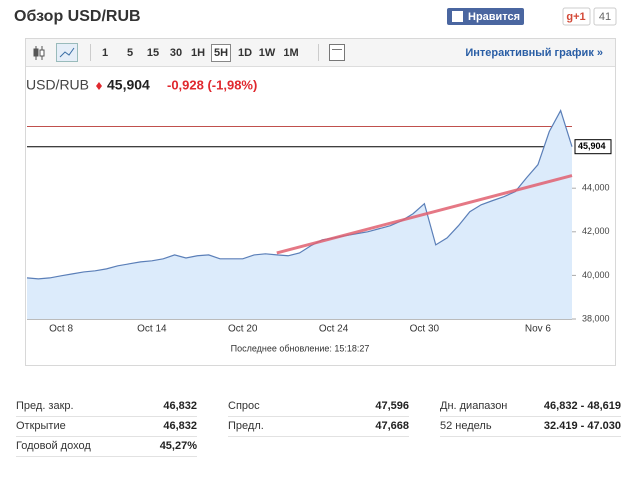 The height and width of the screenshot is (477, 640). What do you see at coordinates (300, 348) in the screenshot?
I see `updated: Последнее обновление: 15:18:27` at bounding box center [300, 348].